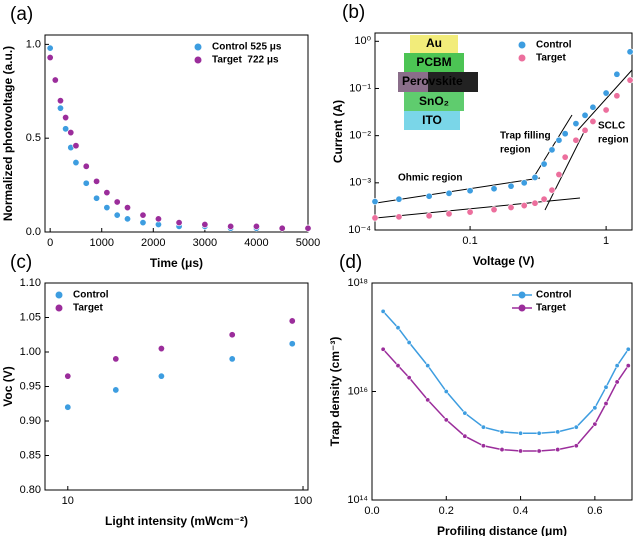 The width and height of the screenshot is (638, 536). Describe the element at coordinates (505, 372) in the screenshot. I see `series-line` at that location.